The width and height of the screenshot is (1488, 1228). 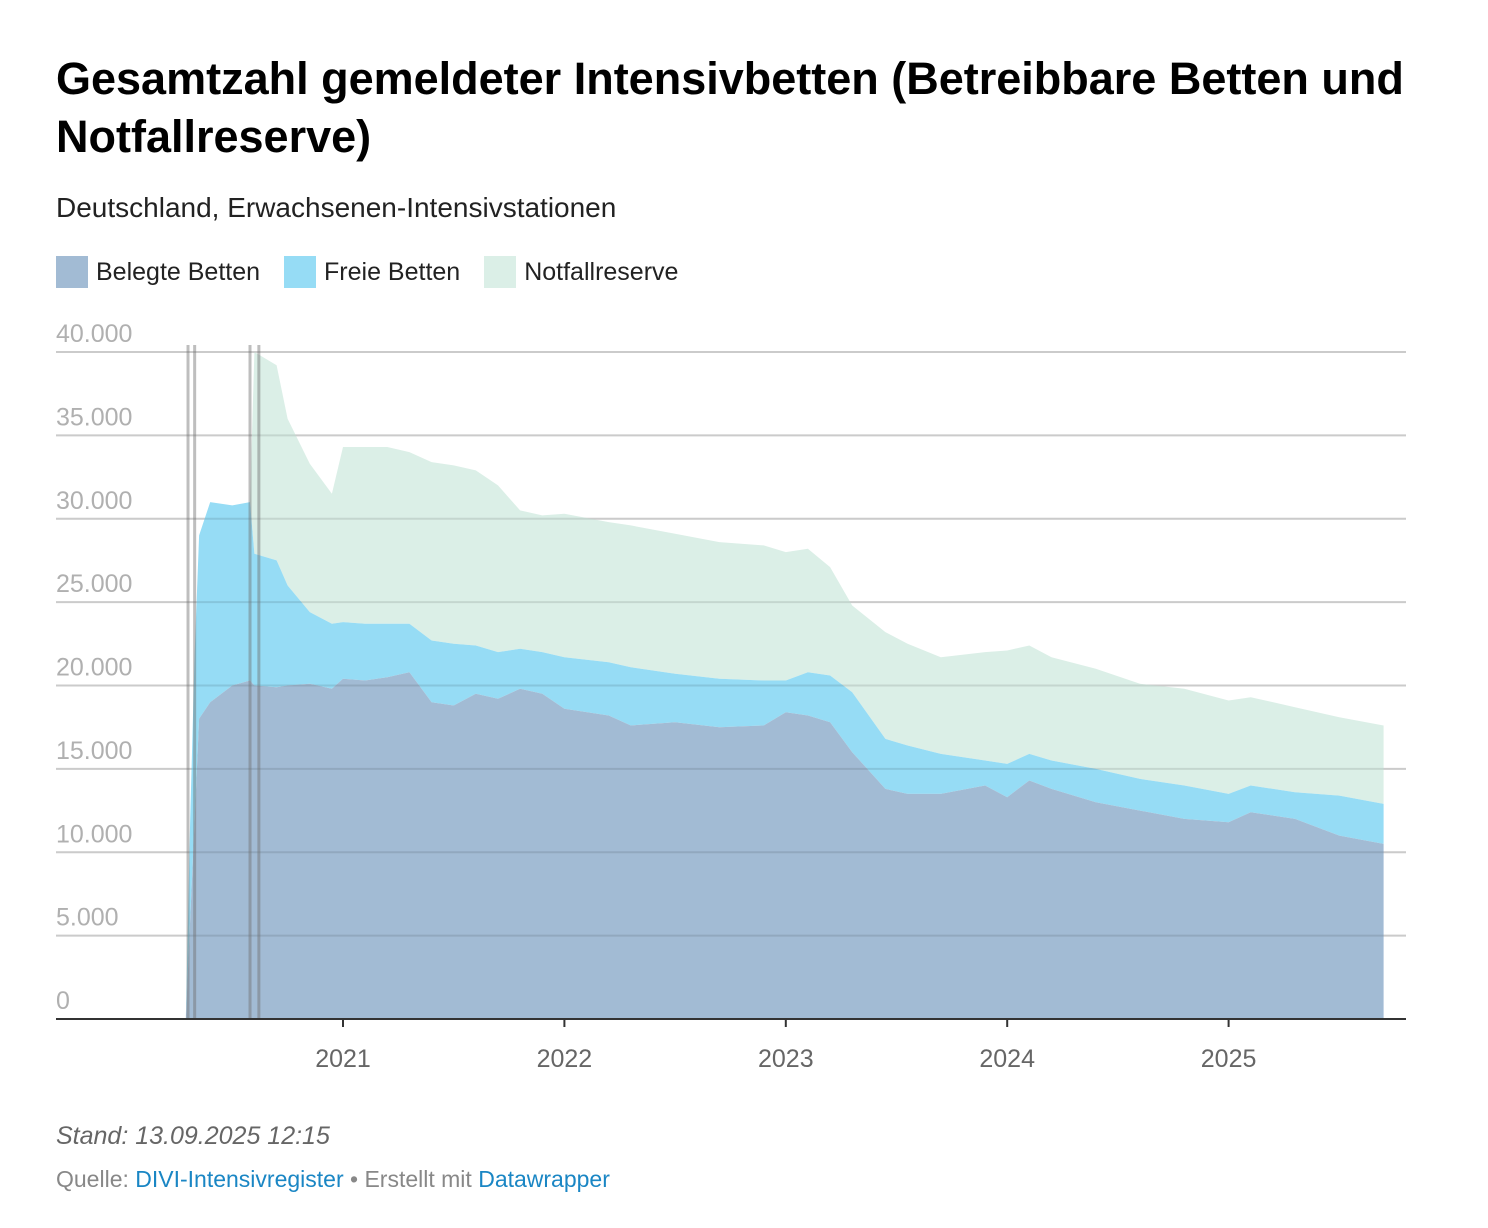 I want to click on x-tick-label-2023: 2023, so click(x=786, y=1059).